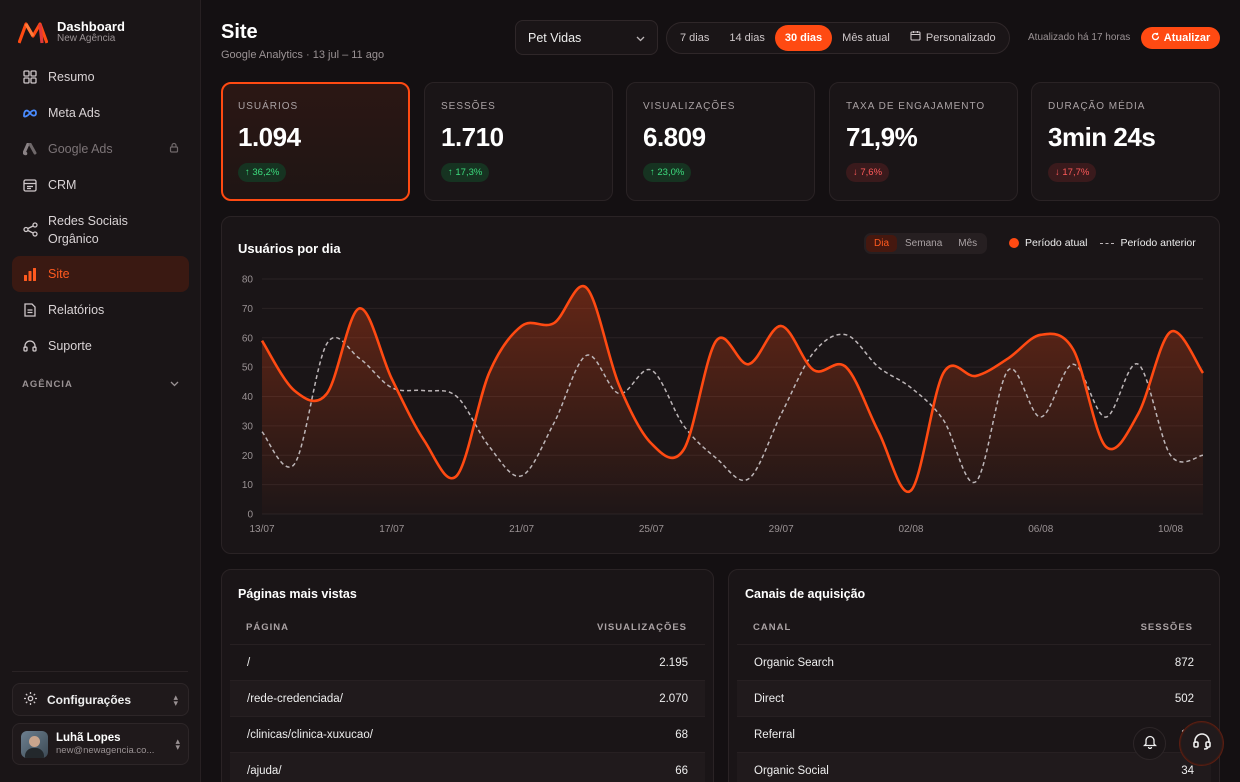  I want to click on sidebar-item-label: Site, so click(59, 274).